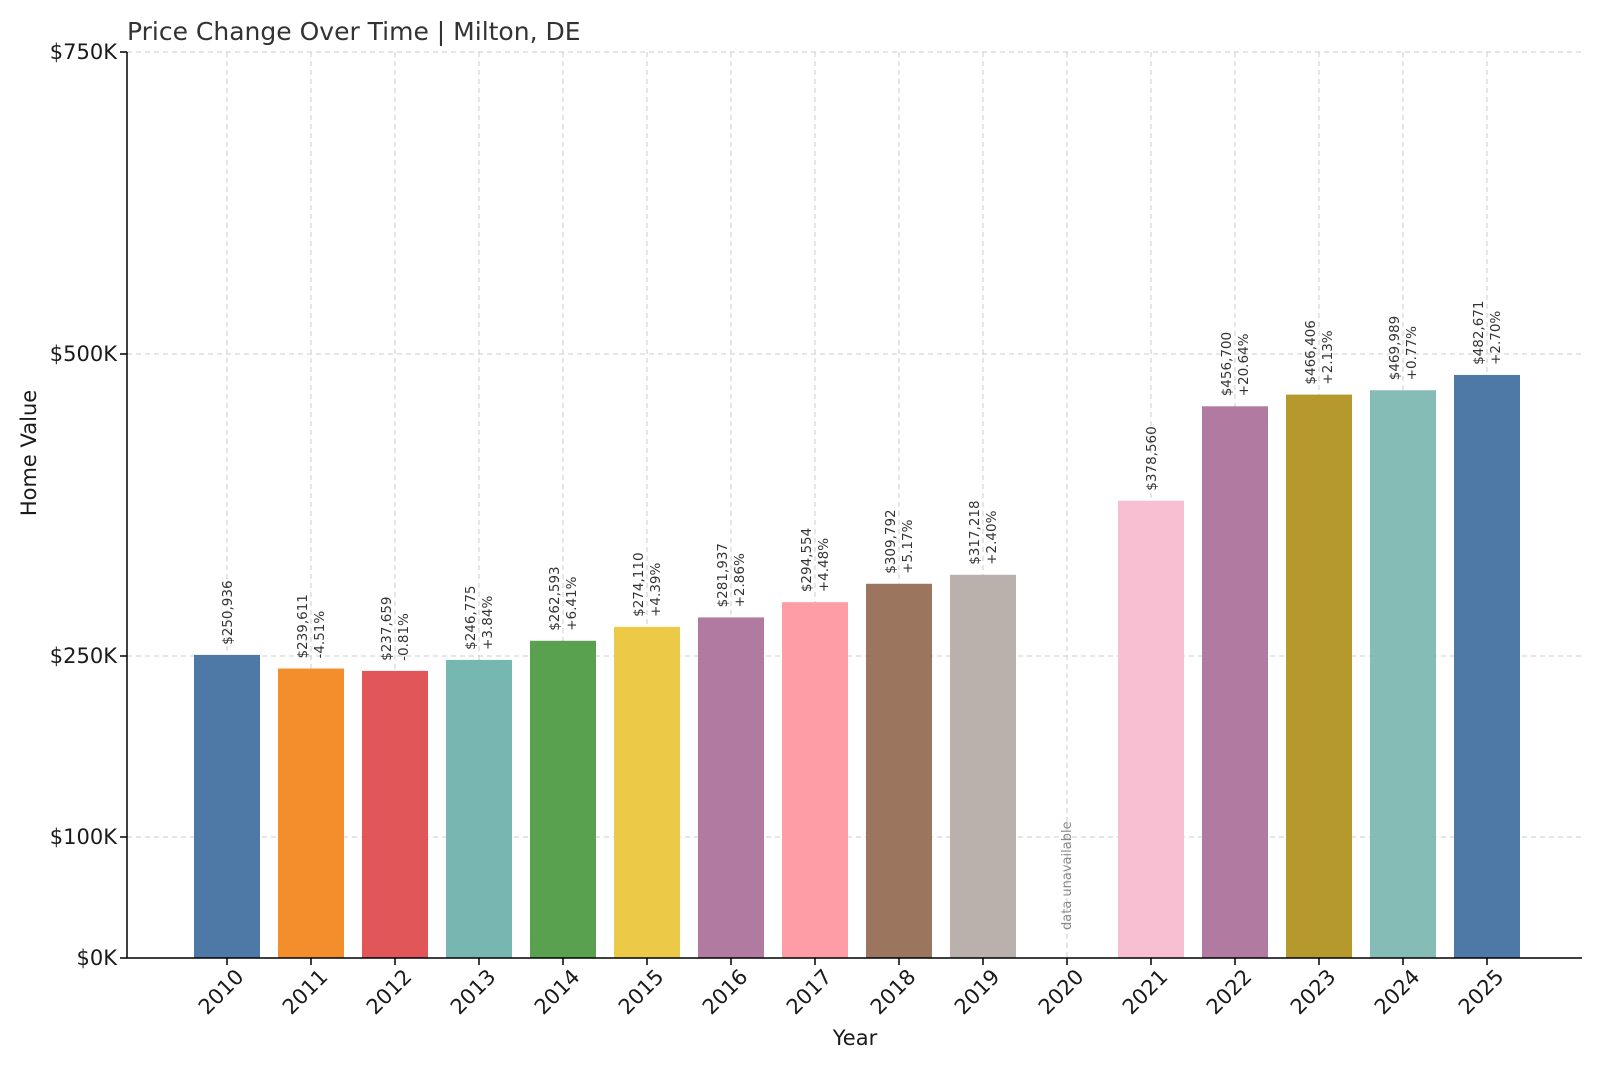 Image resolution: width=1600 pixels, height=1067 pixels. Describe the element at coordinates (899, 770) in the screenshot. I see `bar-2018` at that location.